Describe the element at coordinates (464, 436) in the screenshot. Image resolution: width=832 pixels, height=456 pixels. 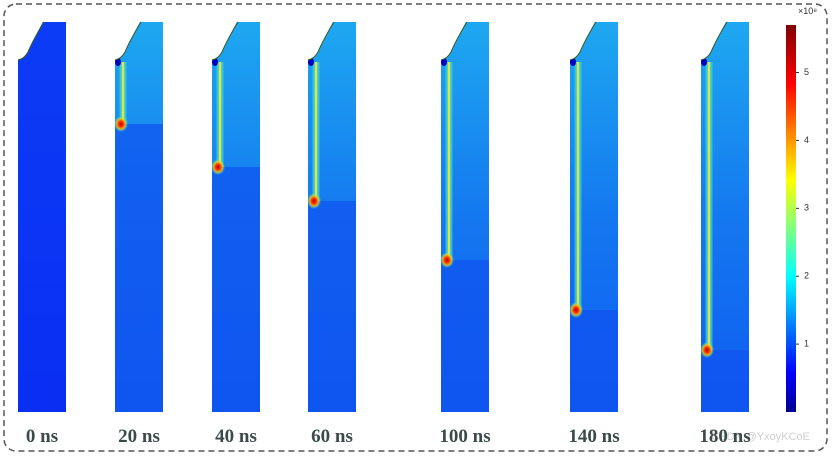
I see `panel-label: 100 ns` at that location.